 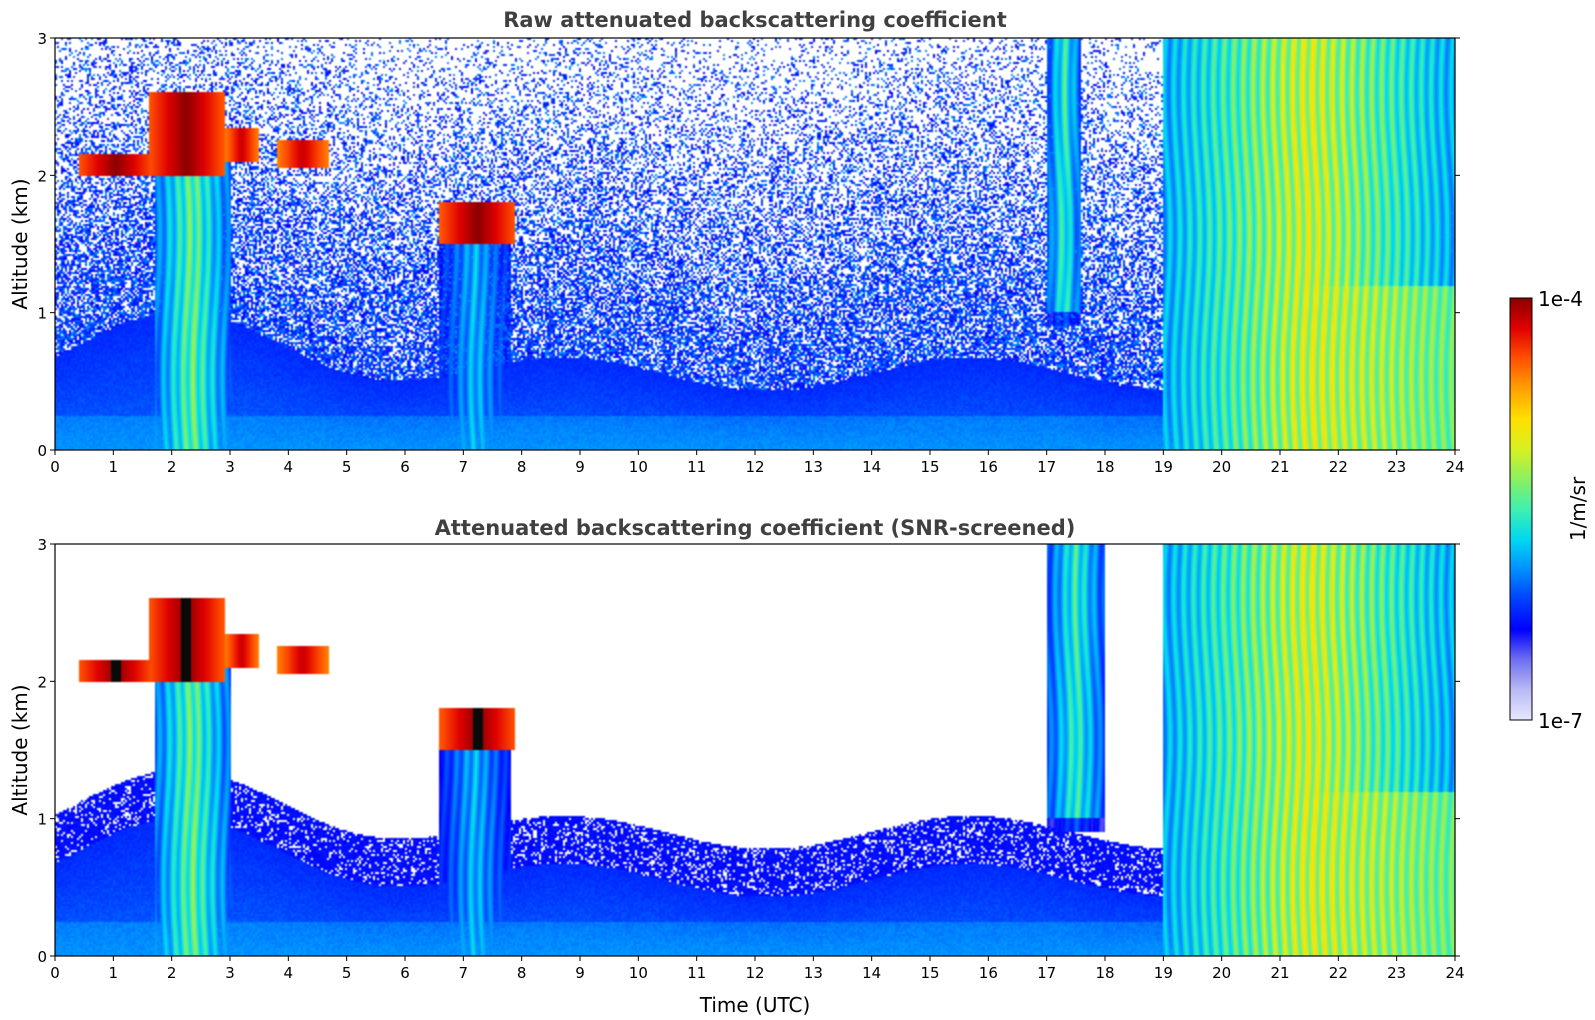 What do you see at coordinates (1549, 510) in the screenshot?
I see `colorbar: 1e-4 1e-7 1/m/sr` at bounding box center [1549, 510].